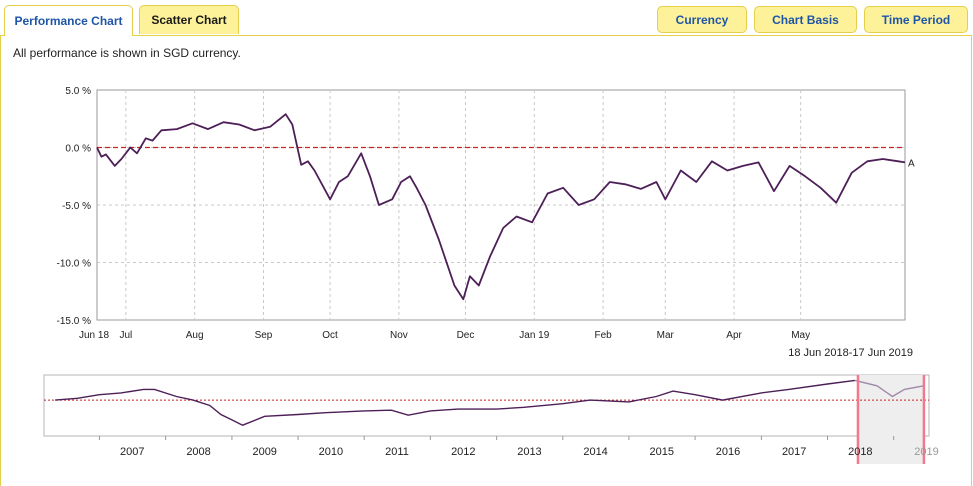 This screenshot has width=973, height=486. What do you see at coordinates (78, 149) in the screenshot?
I see `y-tick-label: 0.0 %` at bounding box center [78, 149].